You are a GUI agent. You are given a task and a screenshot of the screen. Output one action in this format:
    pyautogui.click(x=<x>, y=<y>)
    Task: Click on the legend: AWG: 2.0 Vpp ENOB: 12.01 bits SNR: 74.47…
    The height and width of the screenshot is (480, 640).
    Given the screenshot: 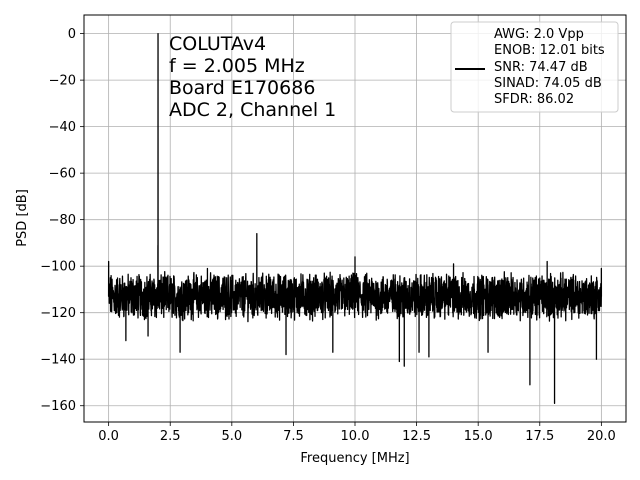 What is the action you would take?
    pyautogui.click(x=534, y=67)
    